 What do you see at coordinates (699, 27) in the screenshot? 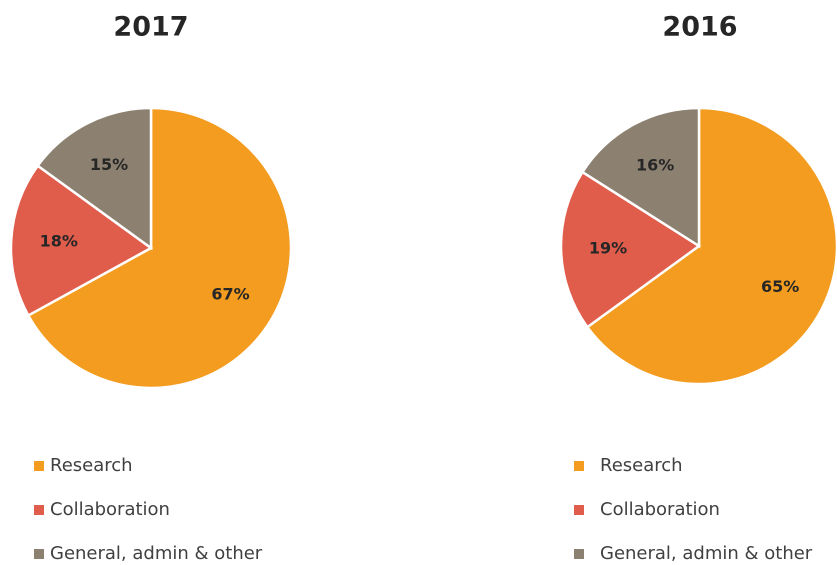
I see `chart-title: 2016` at bounding box center [699, 27].